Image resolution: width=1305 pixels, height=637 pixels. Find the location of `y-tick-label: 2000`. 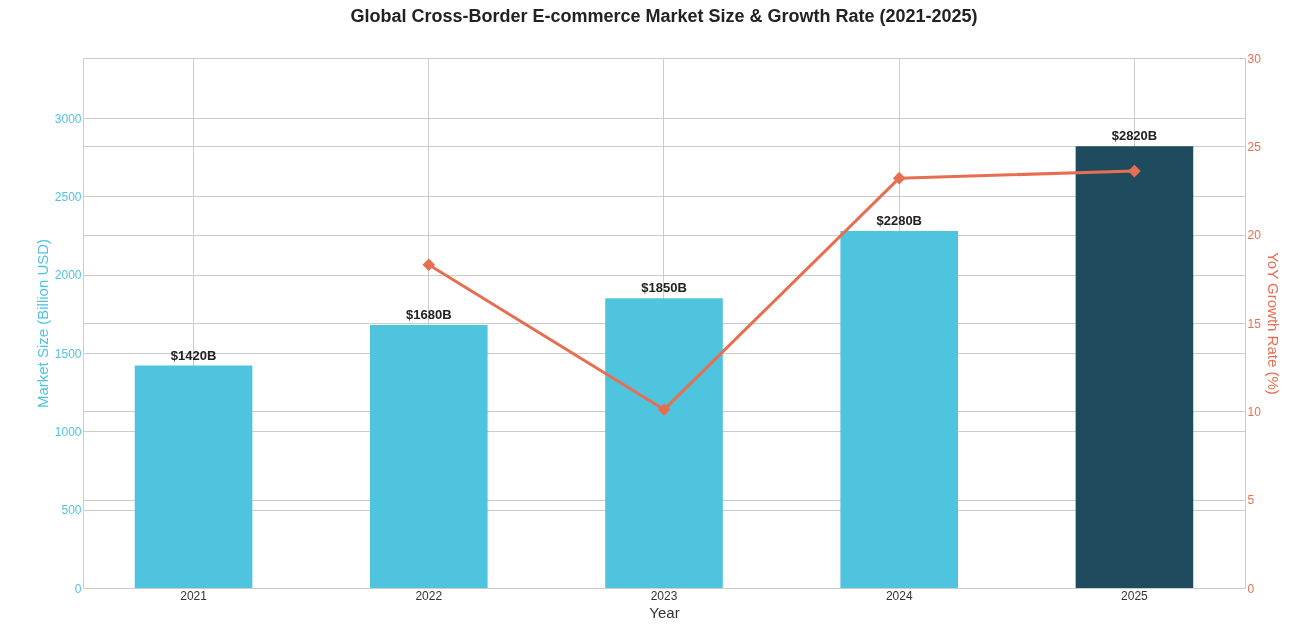

y-tick-label: 2000 is located at coordinates (68, 275).